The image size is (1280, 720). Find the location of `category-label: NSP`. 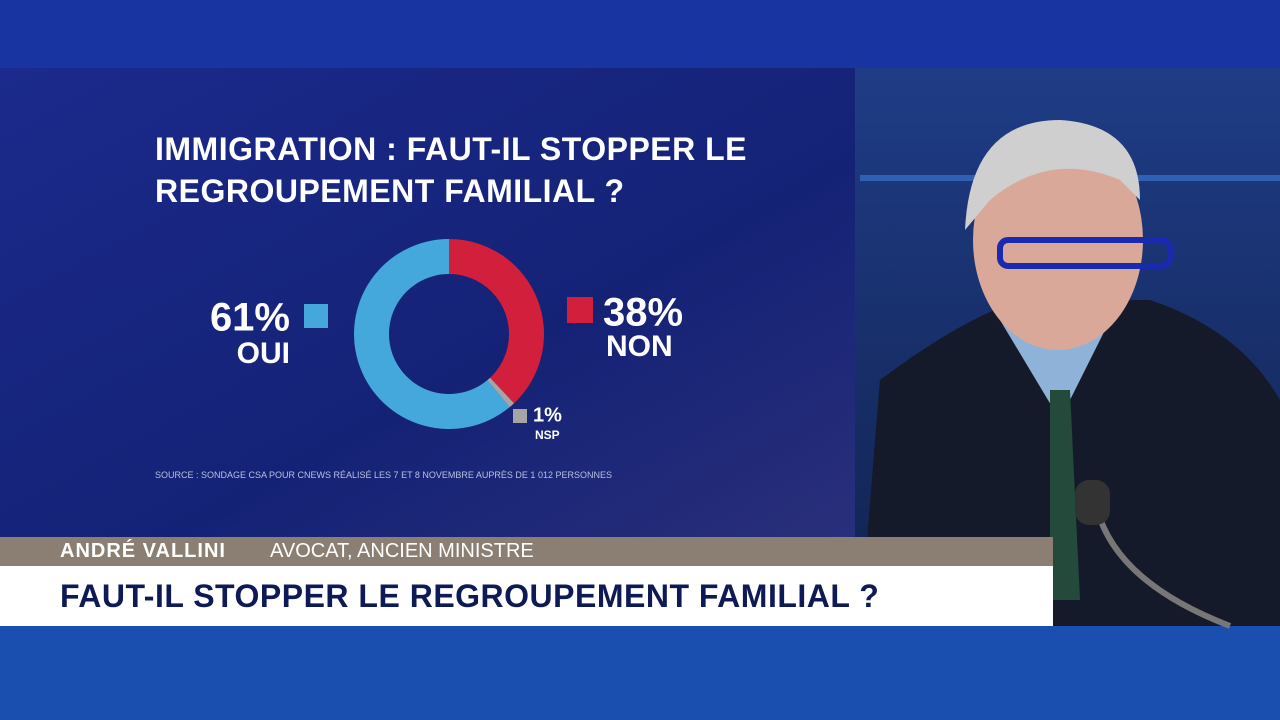

category-label: NSP is located at coordinates (547, 435).